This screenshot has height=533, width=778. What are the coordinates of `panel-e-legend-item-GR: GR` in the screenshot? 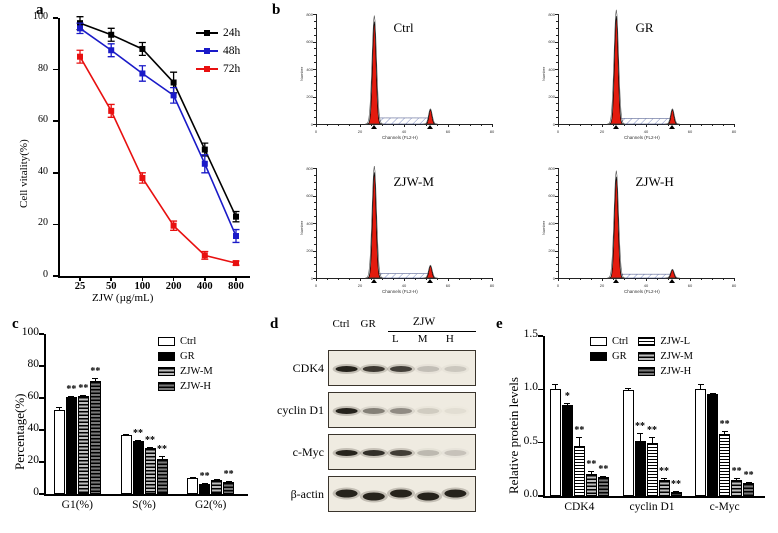 It's located at (609, 356).